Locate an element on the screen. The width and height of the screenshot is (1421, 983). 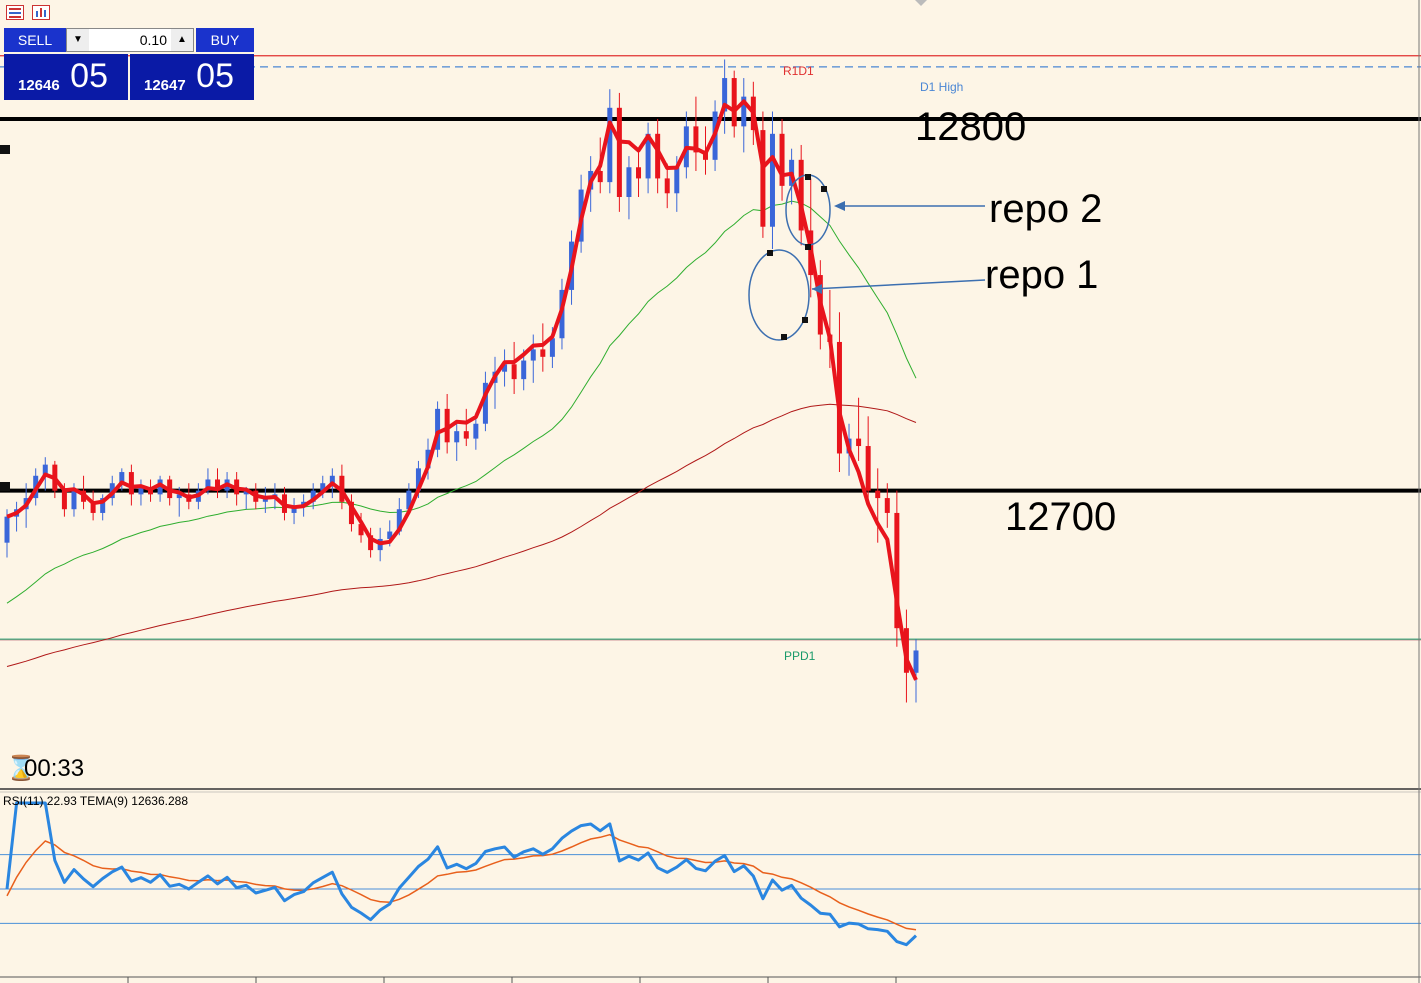
level-12800-label: 12800 is located at coordinates (970, 127).